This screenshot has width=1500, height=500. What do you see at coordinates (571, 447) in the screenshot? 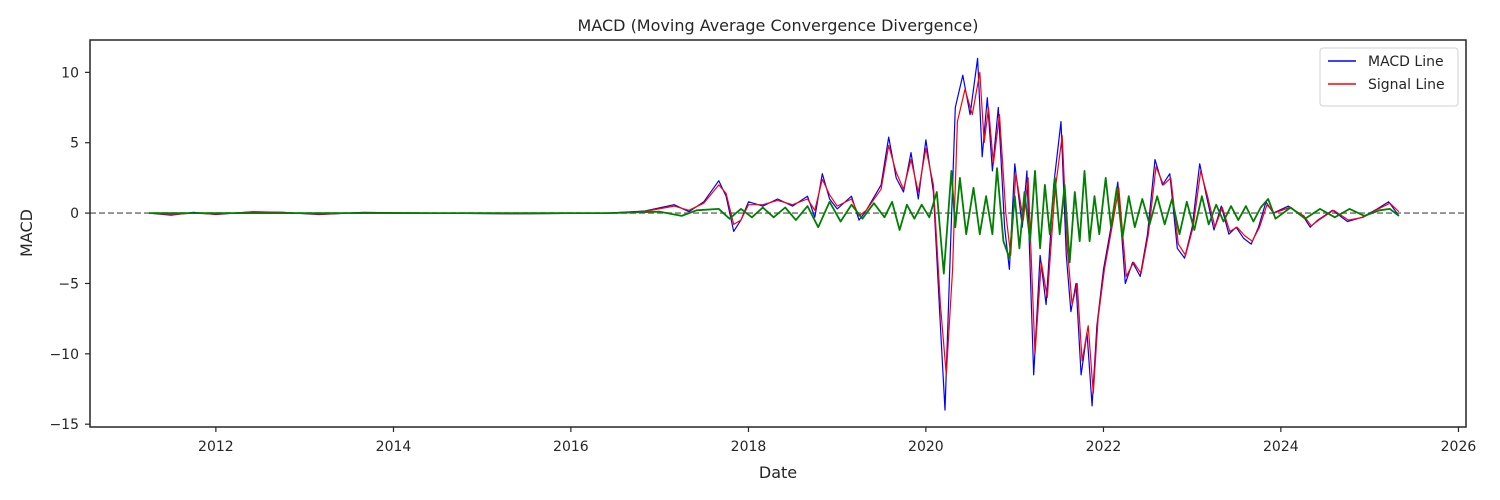
I see `x-tick-label: 2016` at bounding box center [571, 447].